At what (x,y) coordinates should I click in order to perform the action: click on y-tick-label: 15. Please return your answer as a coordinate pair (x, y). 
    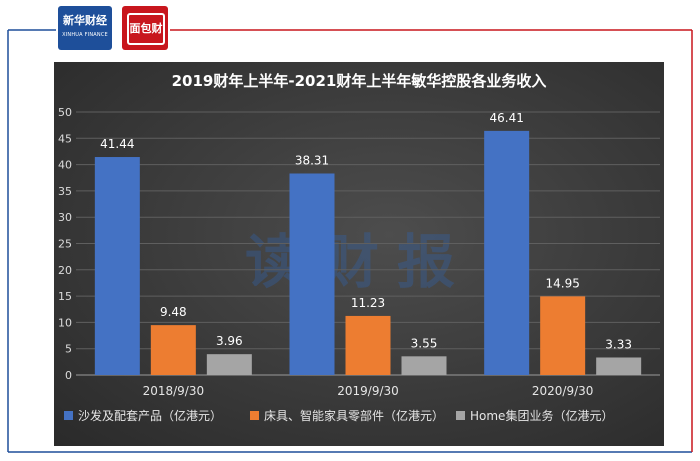
    Looking at the image, I should click on (65, 296).